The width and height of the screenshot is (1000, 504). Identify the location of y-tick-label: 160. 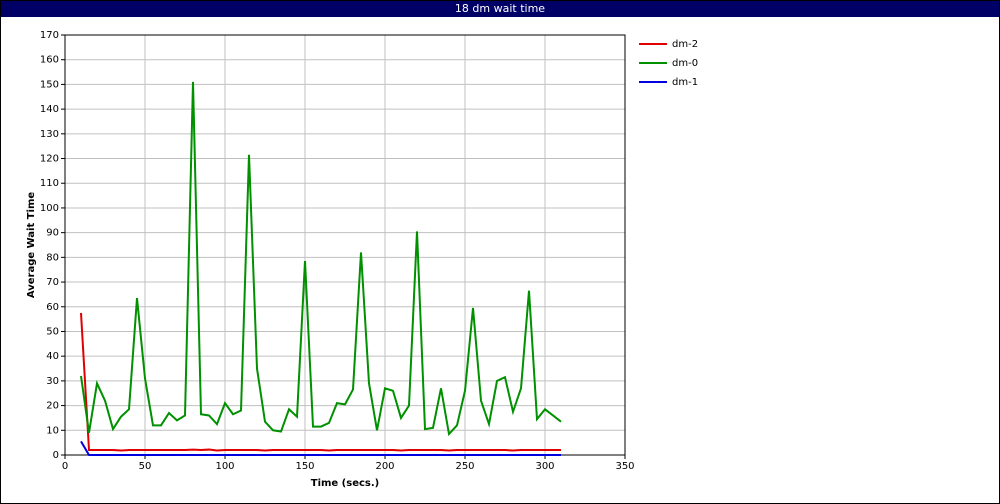
(49, 60).